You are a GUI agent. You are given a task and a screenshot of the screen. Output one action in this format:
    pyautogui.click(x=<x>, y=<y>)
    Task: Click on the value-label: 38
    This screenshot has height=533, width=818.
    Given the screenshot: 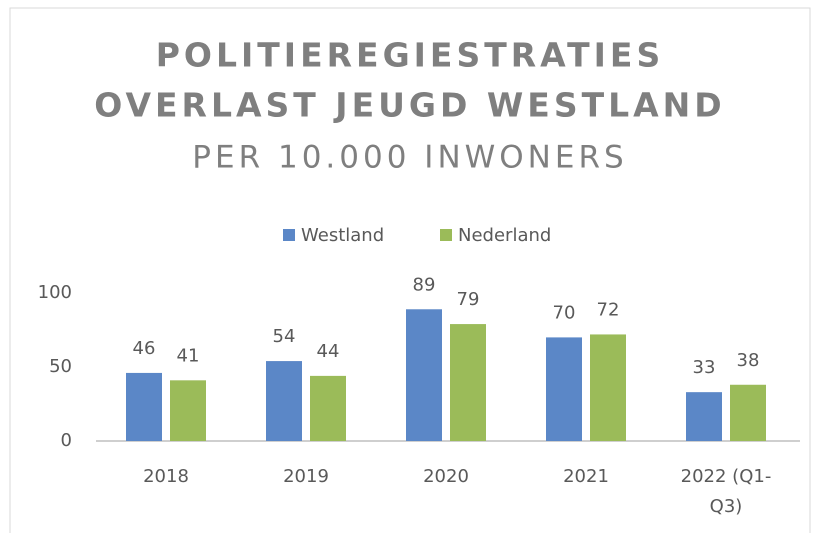 What is the action you would take?
    pyautogui.click(x=748, y=360)
    